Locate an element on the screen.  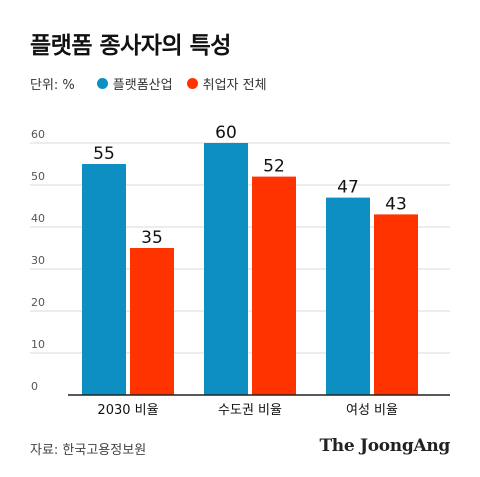
legend-item-series-1: 플랫폼산업 is located at coordinates (134, 83).